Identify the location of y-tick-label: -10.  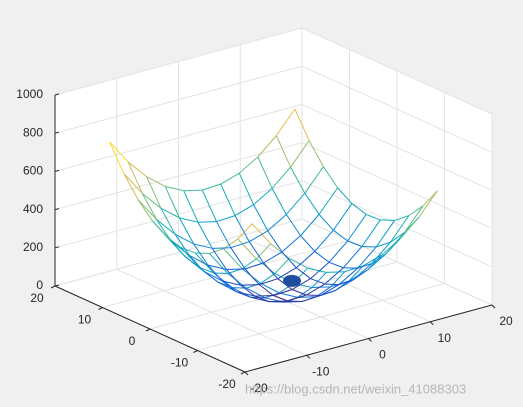
(180, 363).